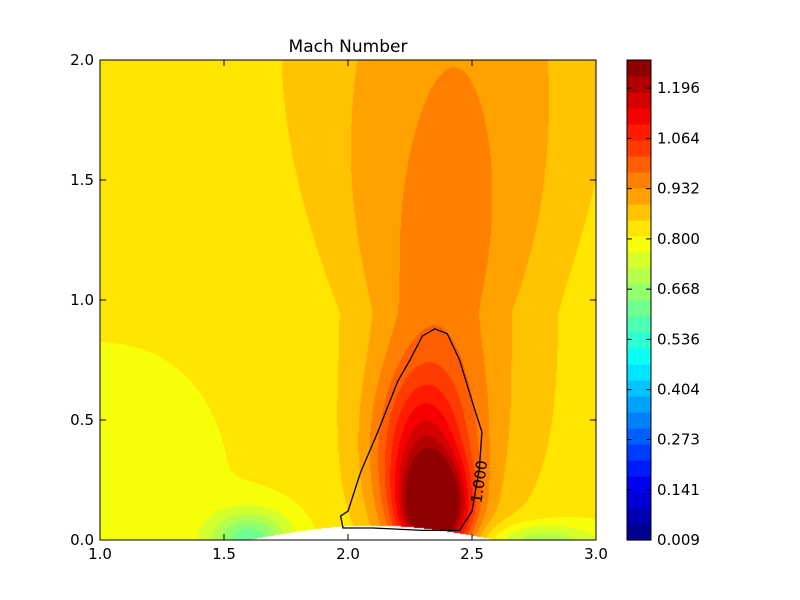 This screenshot has height=600, width=800. What do you see at coordinates (100, 554) in the screenshot?
I see `x-tick-label: 1.0` at bounding box center [100, 554].